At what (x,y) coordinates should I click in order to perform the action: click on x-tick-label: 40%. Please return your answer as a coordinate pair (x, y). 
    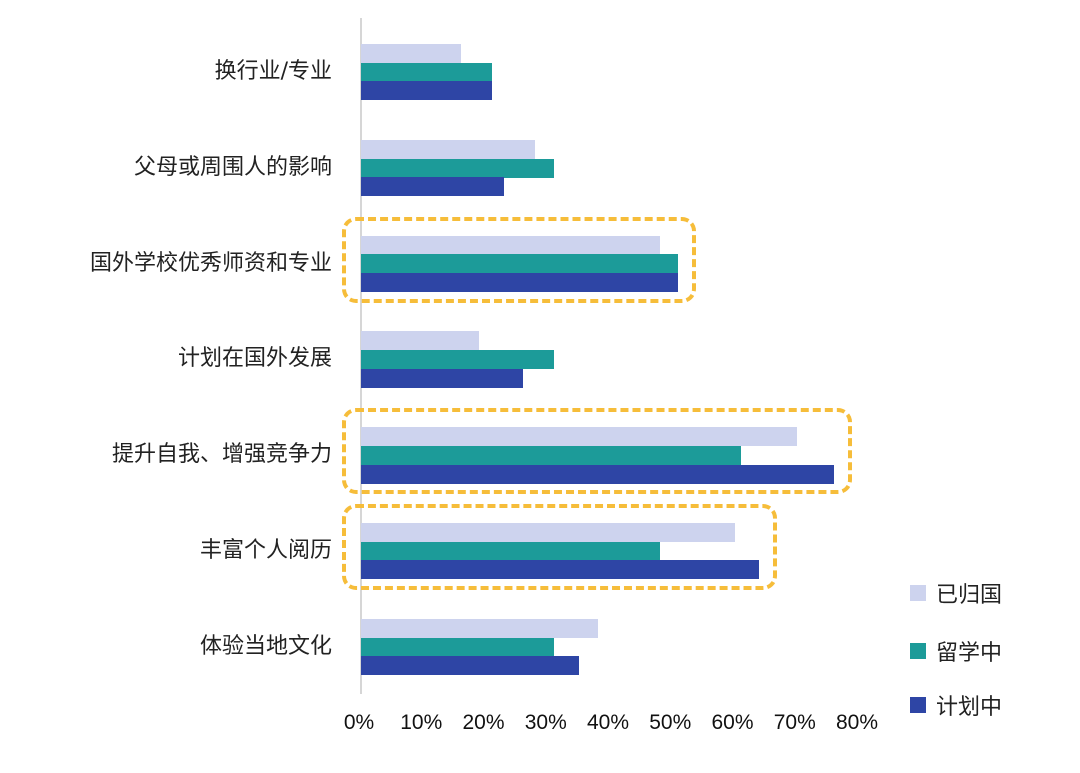
    Looking at the image, I should click on (608, 722).